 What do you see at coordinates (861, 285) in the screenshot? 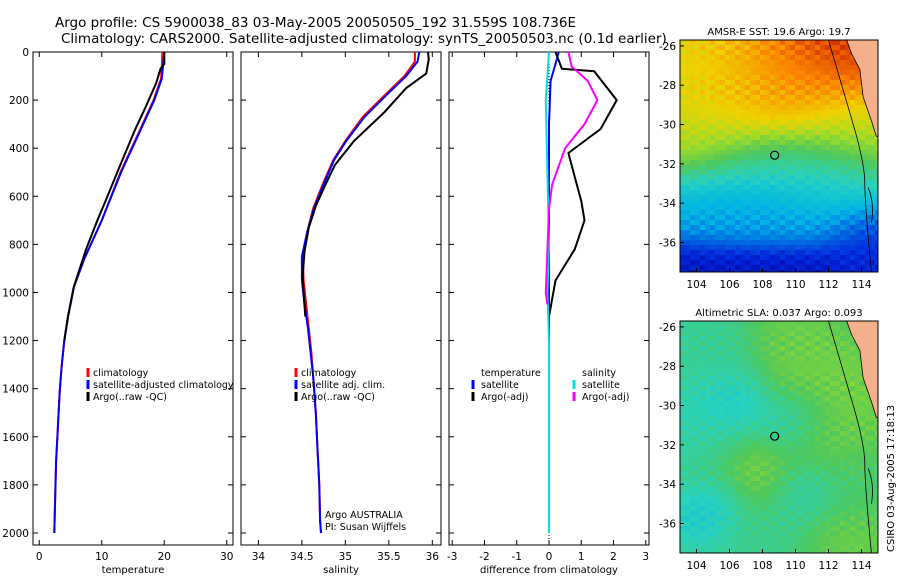
I see `map-x-tick-label: 114` at bounding box center [861, 285].